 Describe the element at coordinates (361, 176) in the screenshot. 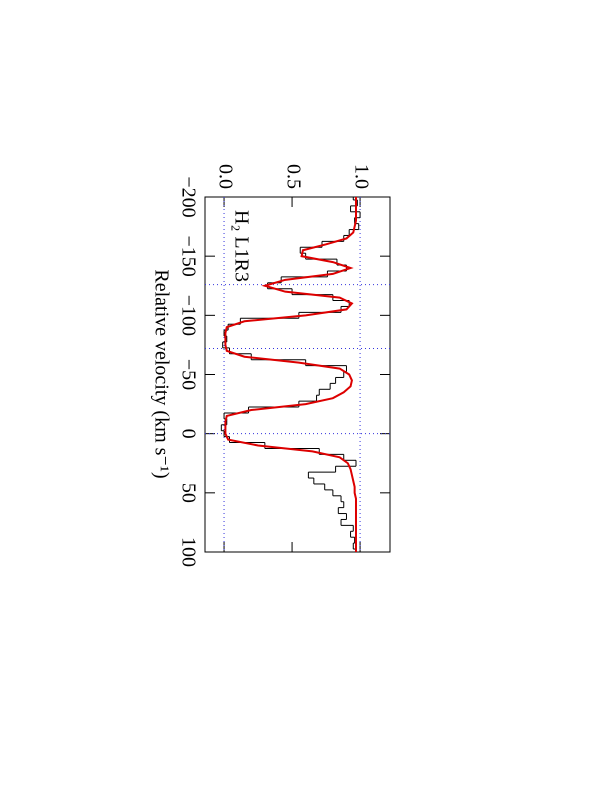

I see `y-tick-label: 1.0` at that location.